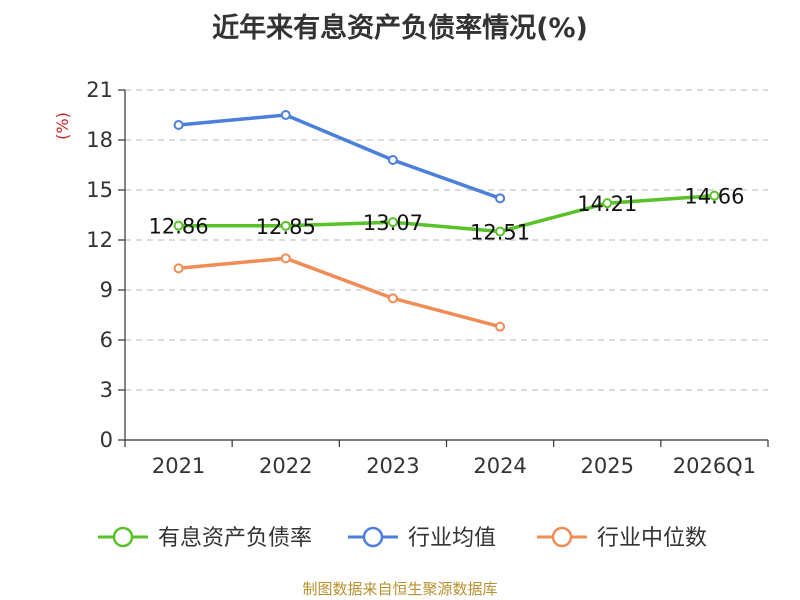  I want to click on y-tick-label: 9, so click(106, 290).